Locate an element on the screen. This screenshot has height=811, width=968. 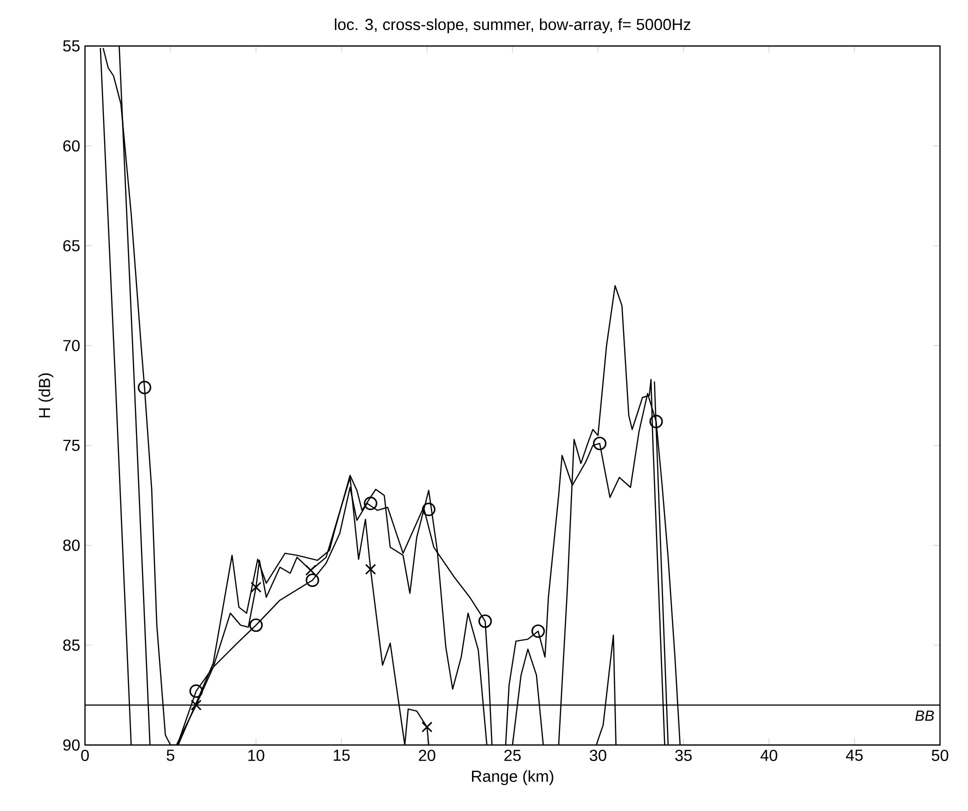
y-tick-label: 75 is located at coordinates (71, 446).